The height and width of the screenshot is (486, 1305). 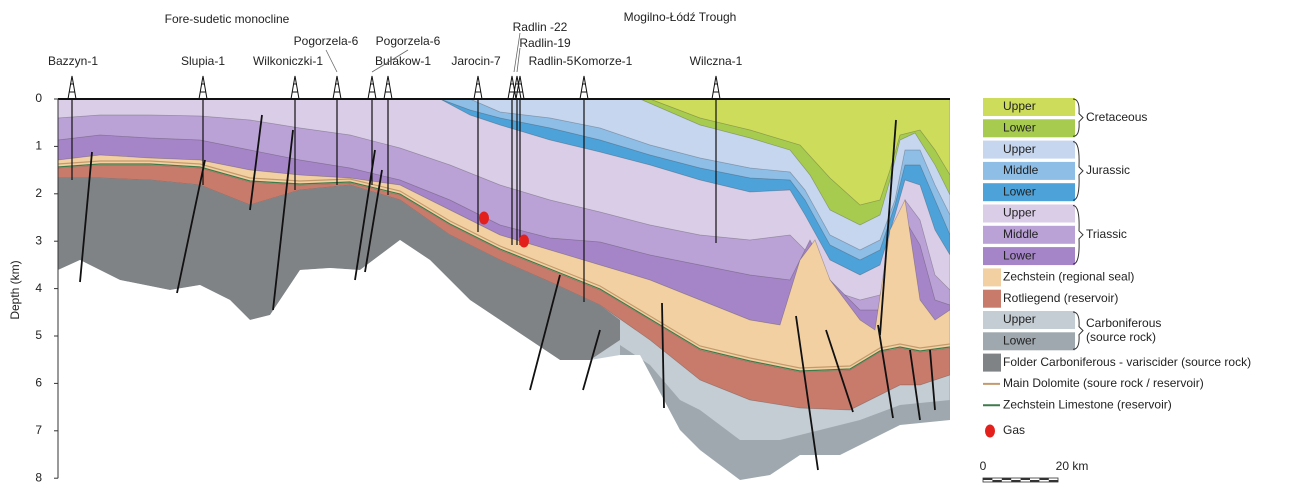 I want to click on depth-axis-label: Depth (km), so click(x=15, y=289).